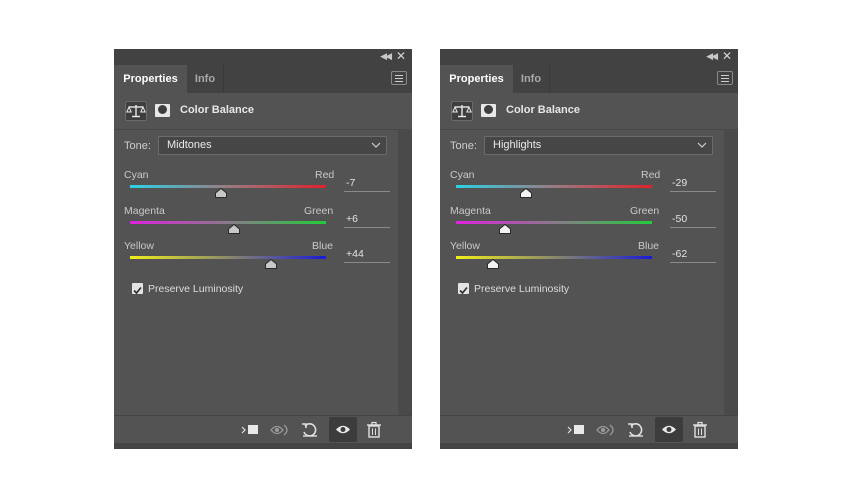 This screenshot has height=487, width=850. Describe the element at coordinates (367, 184) in the screenshot. I see `cyan-red-value-field: -7` at that location.